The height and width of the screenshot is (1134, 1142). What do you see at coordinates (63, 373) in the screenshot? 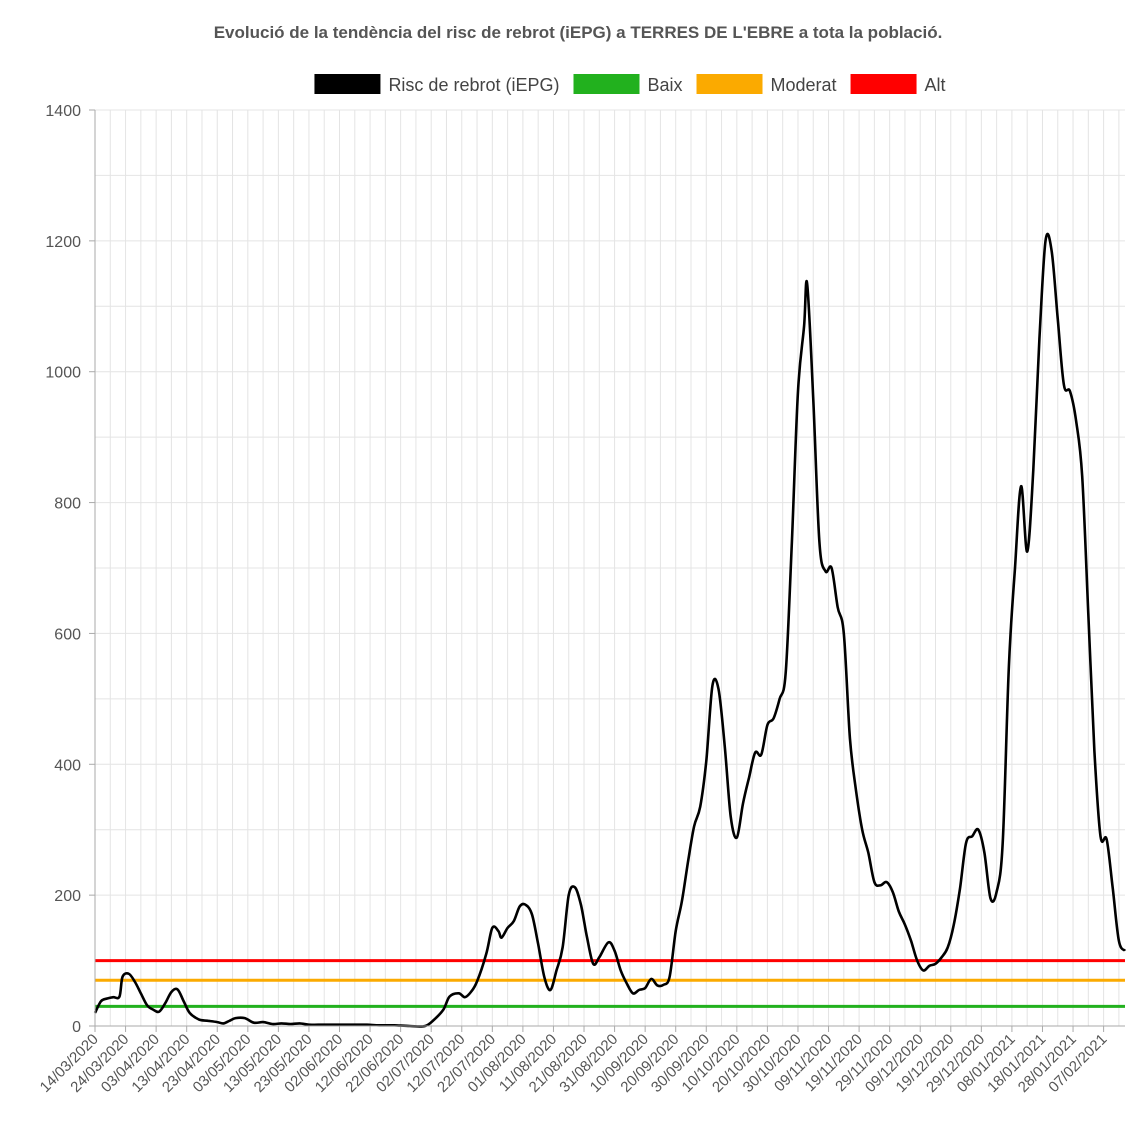
I see `y-tick-label: 1000` at bounding box center [63, 373].